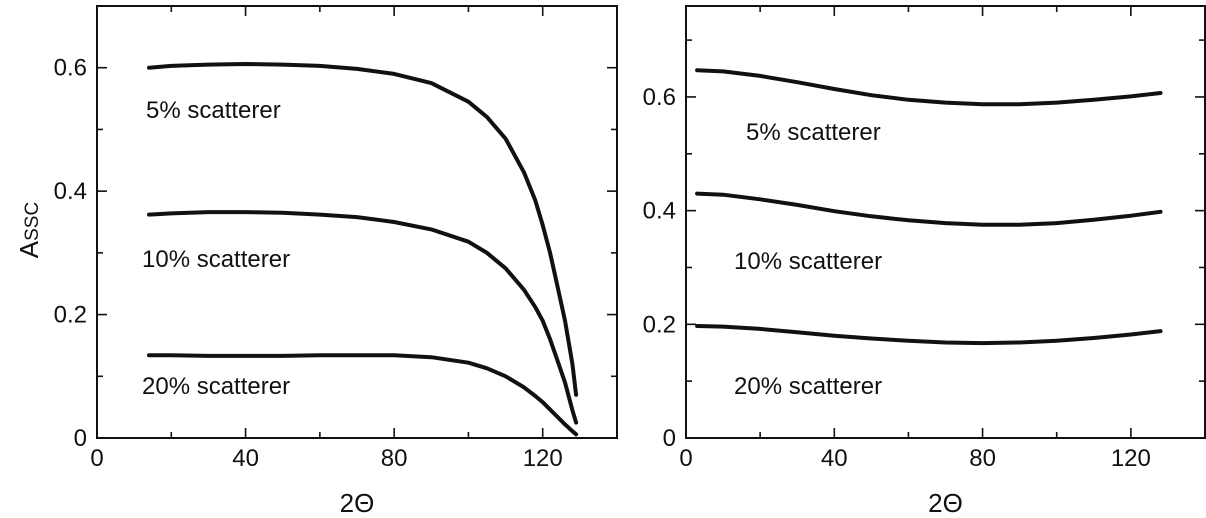  What do you see at coordinates (29, 249) in the screenshot?
I see `y-axis-title-main: A` at bounding box center [29, 249].